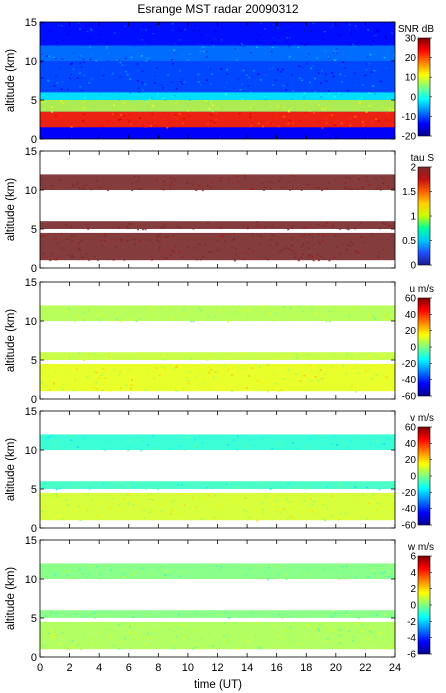 This screenshot has height=693, width=446. Describe the element at coordinates (411, 331) in the screenshot. I see `colorbar-tick-label-u: 20` at that location.